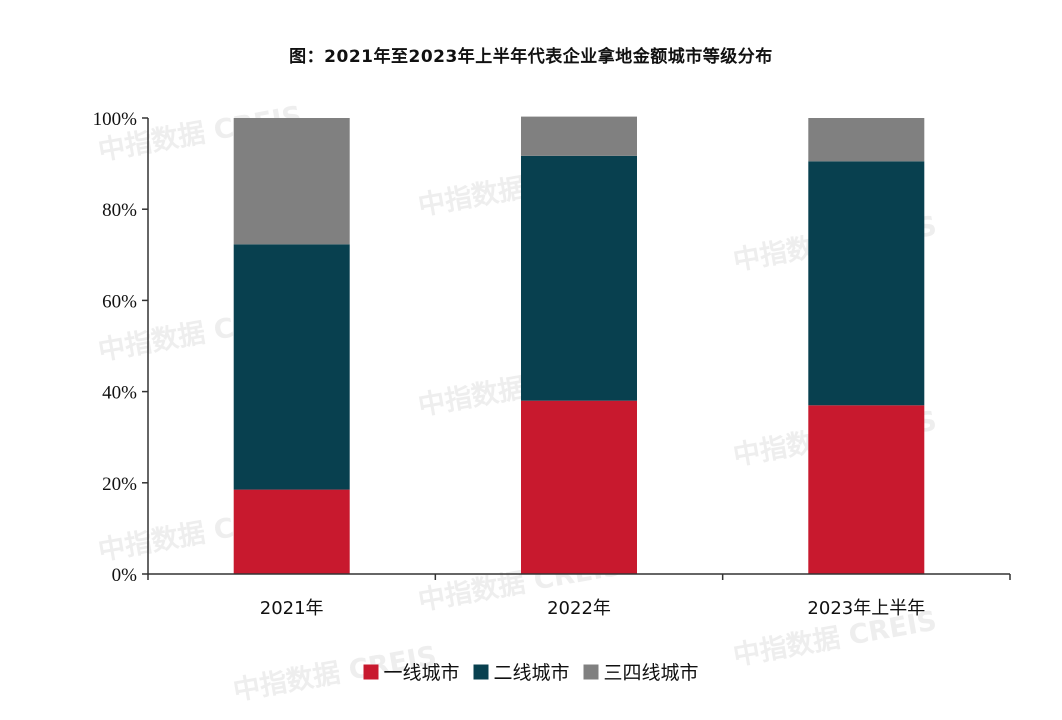 The image size is (1062, 720). I want to click on legend: 一线城市 二线城市 三四线城市, so click(531, 673).